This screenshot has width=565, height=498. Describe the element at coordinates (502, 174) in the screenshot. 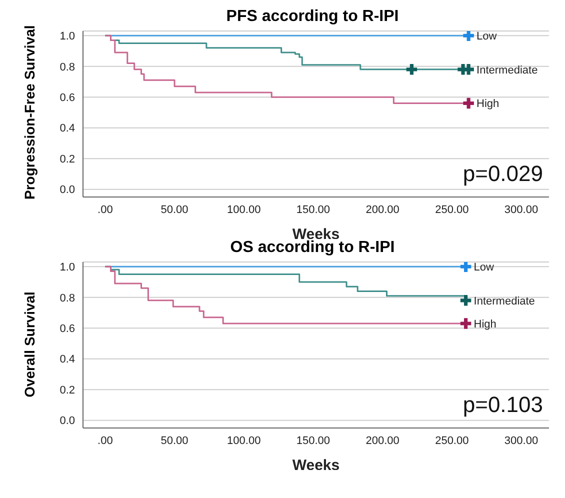

I see `annotation: p=0.029` at that location.